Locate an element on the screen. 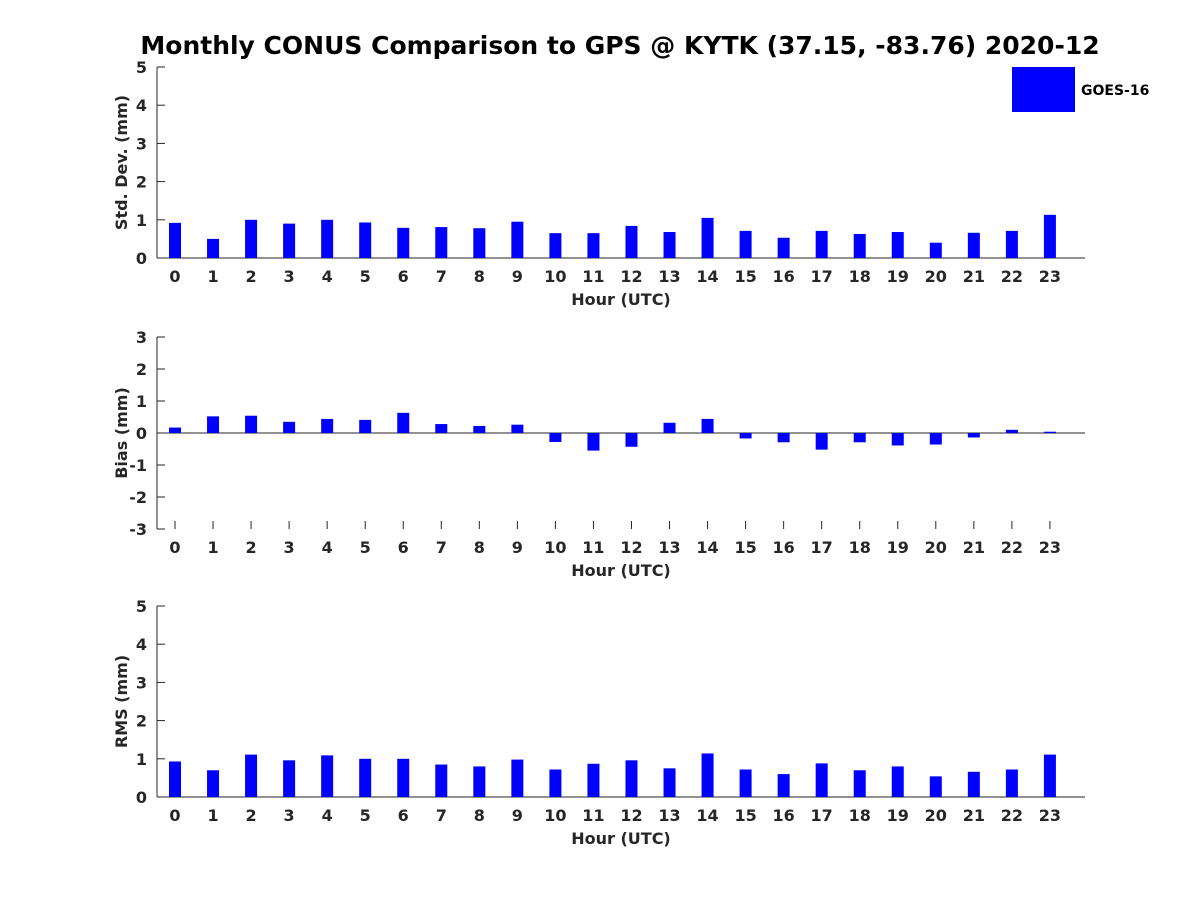 This screenshot has width=1200, height=900. y-tick-label: 5 is located at coordinates (141, 67).